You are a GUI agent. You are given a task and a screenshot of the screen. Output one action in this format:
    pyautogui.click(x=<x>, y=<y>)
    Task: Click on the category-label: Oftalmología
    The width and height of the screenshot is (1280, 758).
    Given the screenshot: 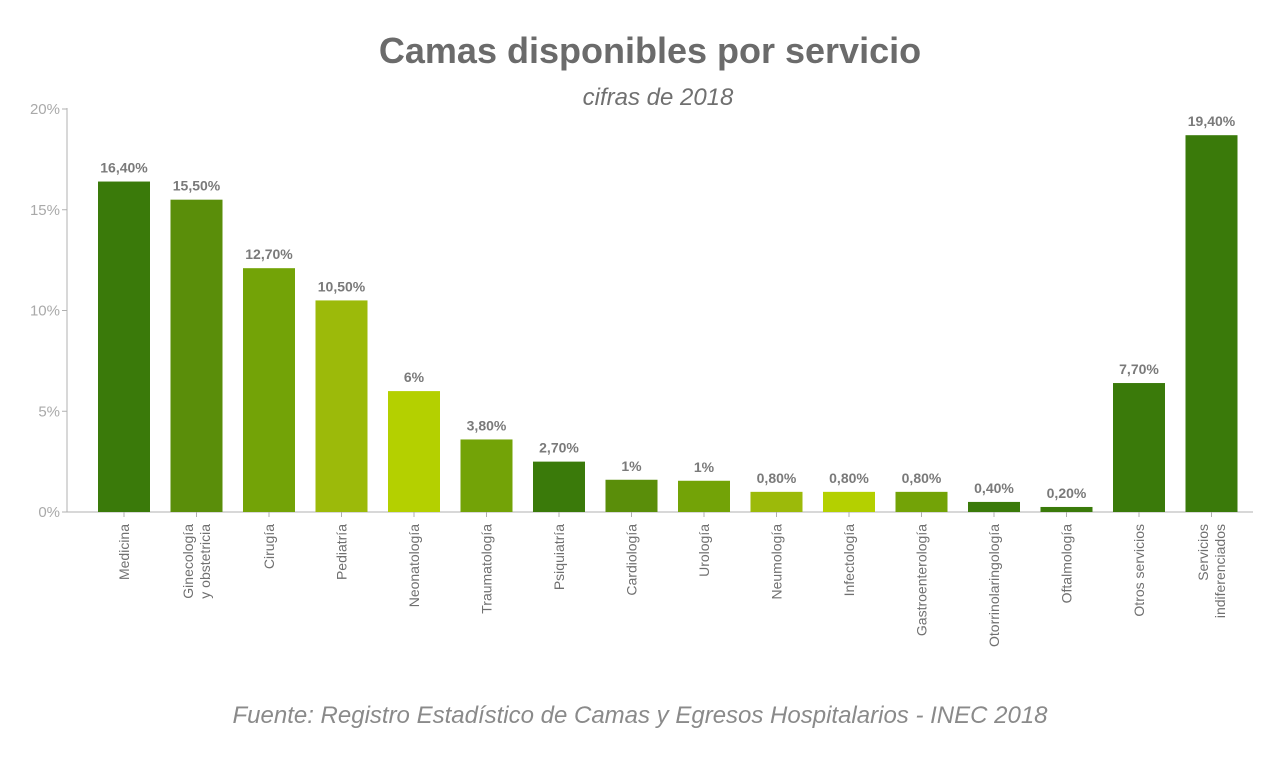 What is the action you would take?
    pyautogui.click(x=1067, y=564)
    